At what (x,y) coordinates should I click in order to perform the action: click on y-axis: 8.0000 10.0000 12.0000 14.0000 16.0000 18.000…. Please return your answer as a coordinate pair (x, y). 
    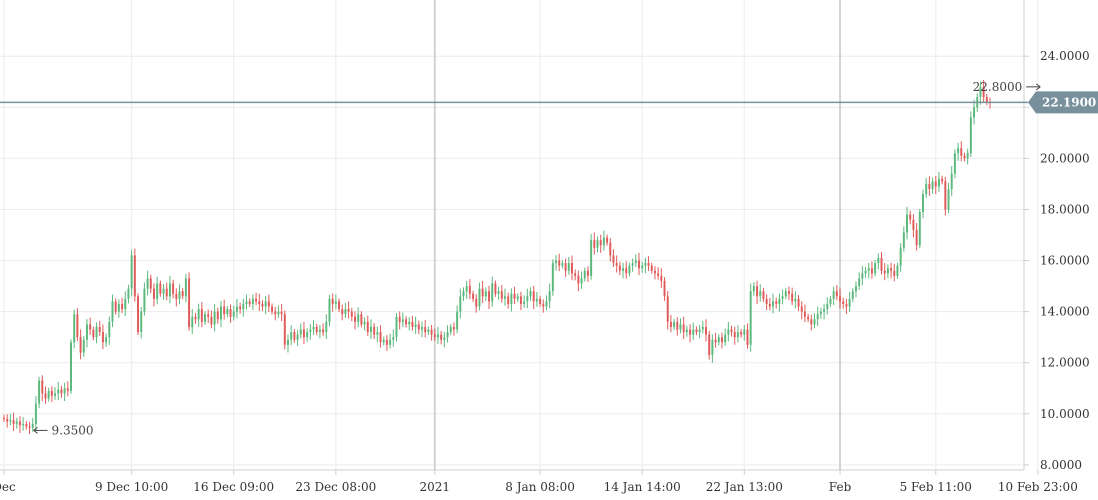
    Looking at the image, I should click on (1057, 260).